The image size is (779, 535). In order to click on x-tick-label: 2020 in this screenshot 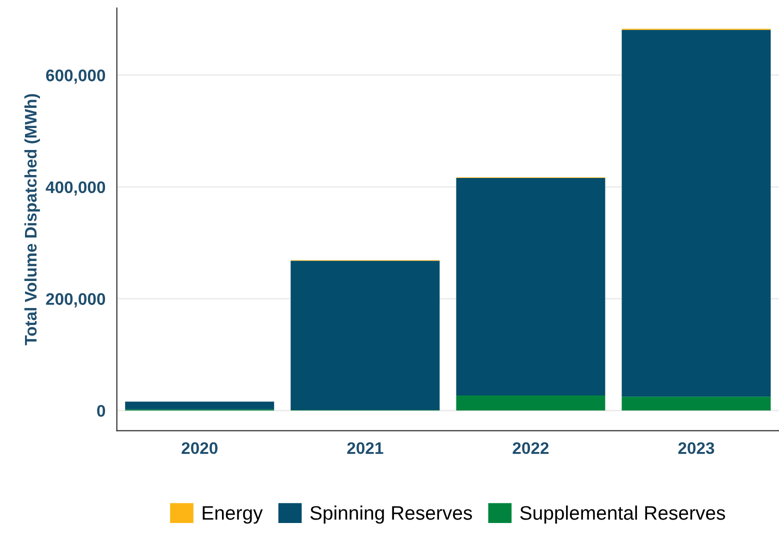, I will do `click(200, 448)`.